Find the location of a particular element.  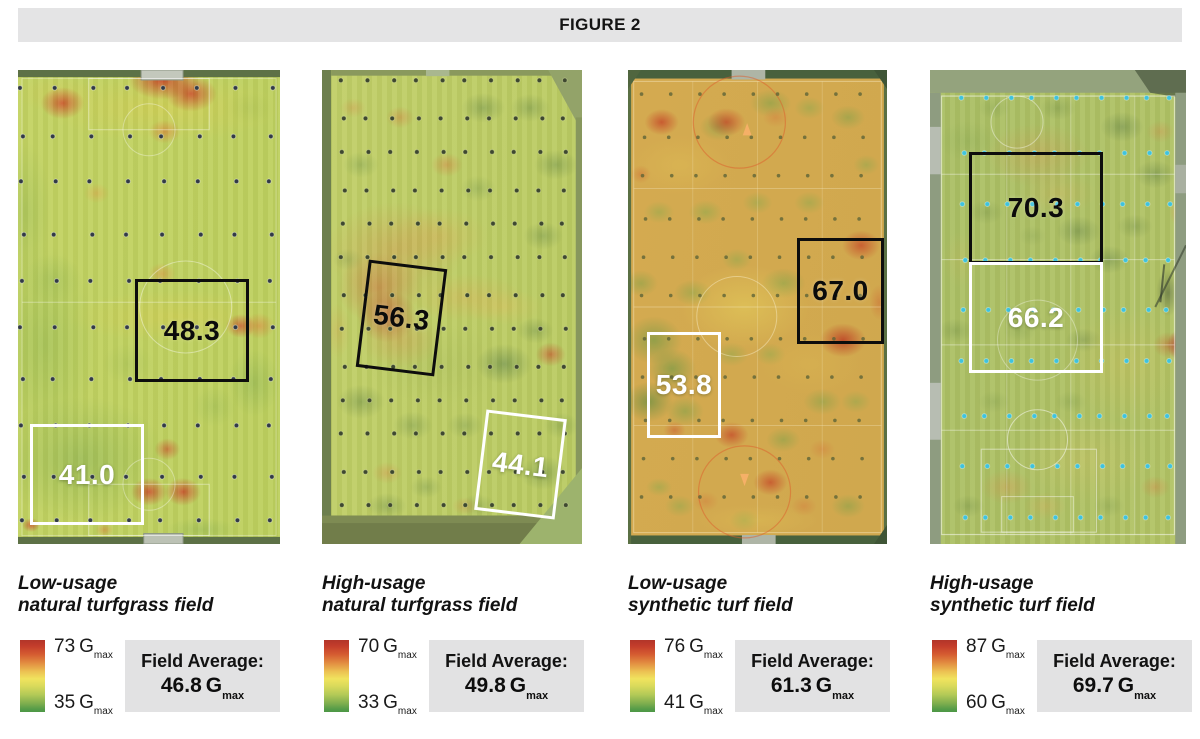

field-average-box: Field Average: 61.3 Gmax is located at coordinates (812, 676).